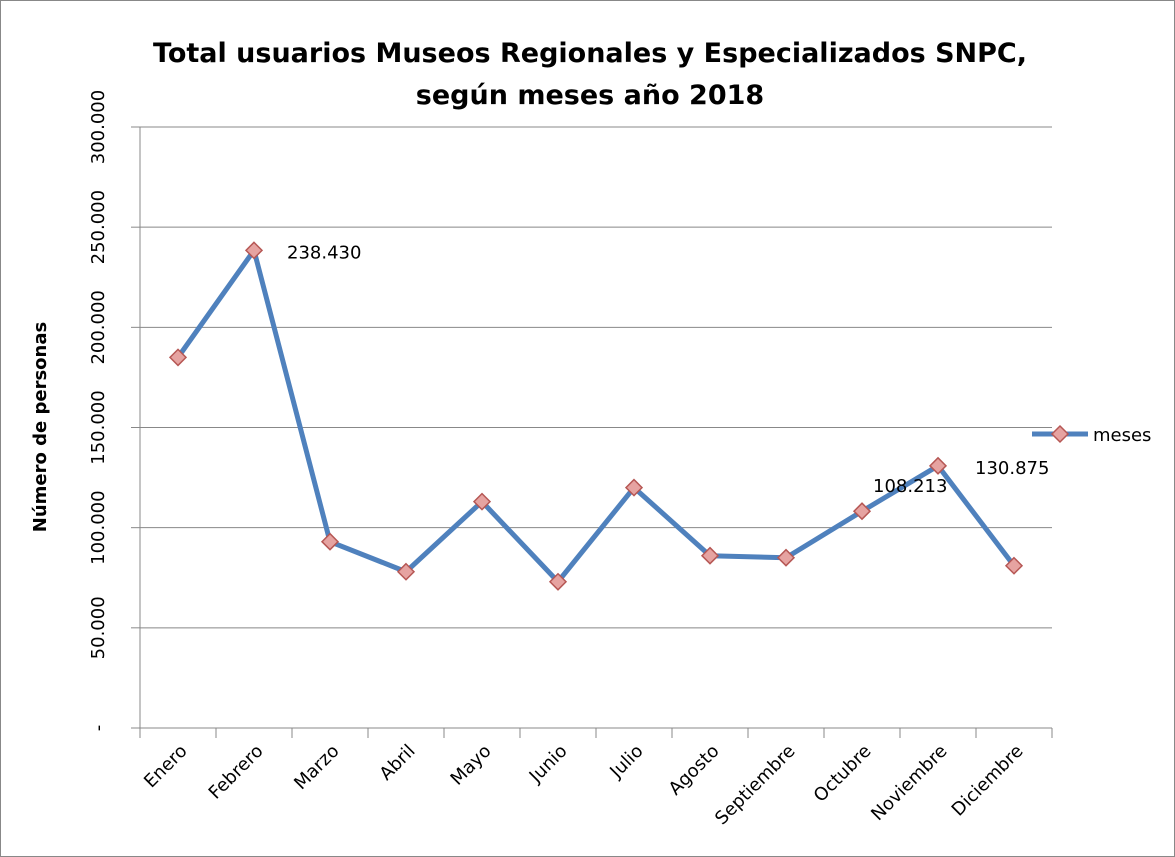  Describe the element at coordinates (98, 728) in the screenshot. I see `y-tick-label: -` at that location.